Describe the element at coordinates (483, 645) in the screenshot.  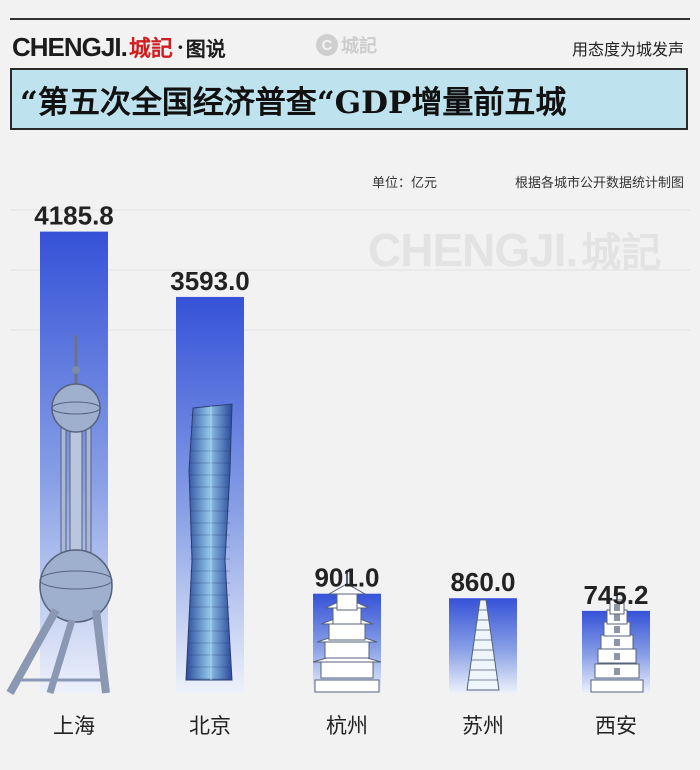
I see `tiger-hill-pagoda-icon` at that location.